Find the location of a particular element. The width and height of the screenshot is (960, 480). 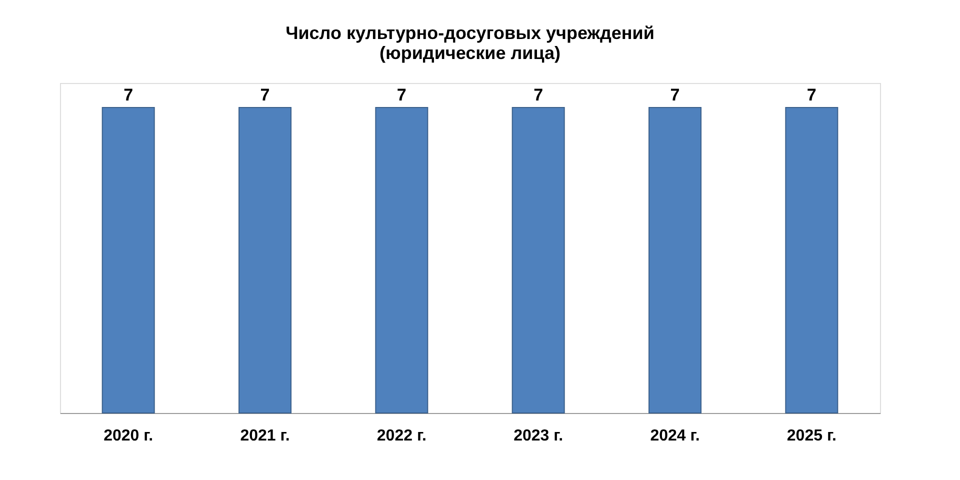

x-tick-label: 2025 г. is located at coordinates (811, 436).